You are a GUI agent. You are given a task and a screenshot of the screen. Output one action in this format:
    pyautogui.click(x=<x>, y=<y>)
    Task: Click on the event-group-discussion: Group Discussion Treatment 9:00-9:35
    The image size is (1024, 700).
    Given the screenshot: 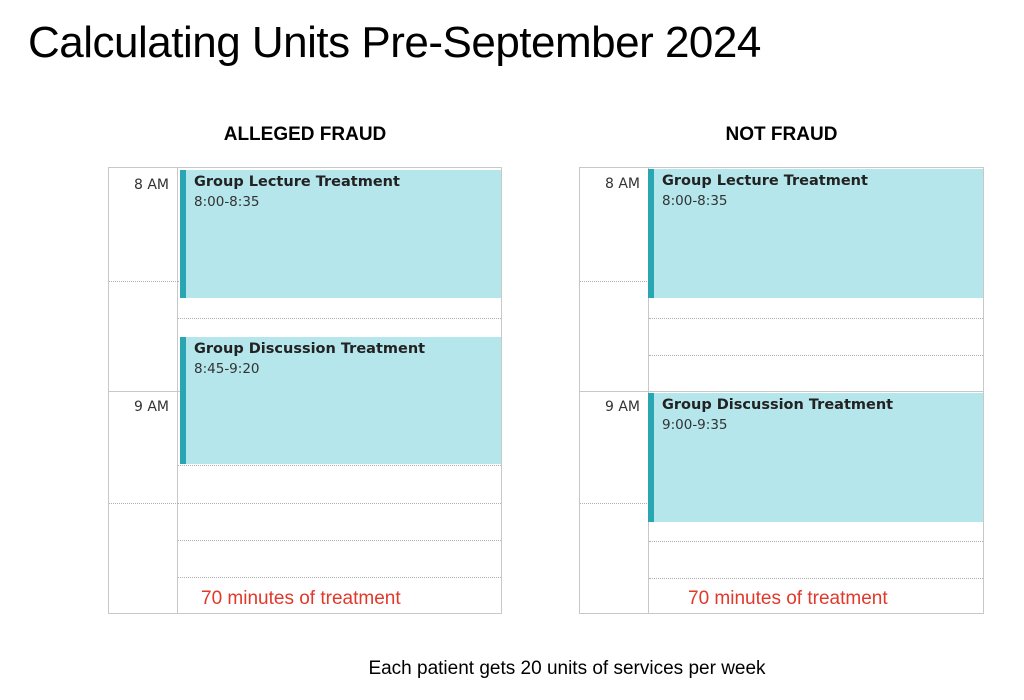 What is the action you would take?
    pyautogui.click(x=815, y=457)
    